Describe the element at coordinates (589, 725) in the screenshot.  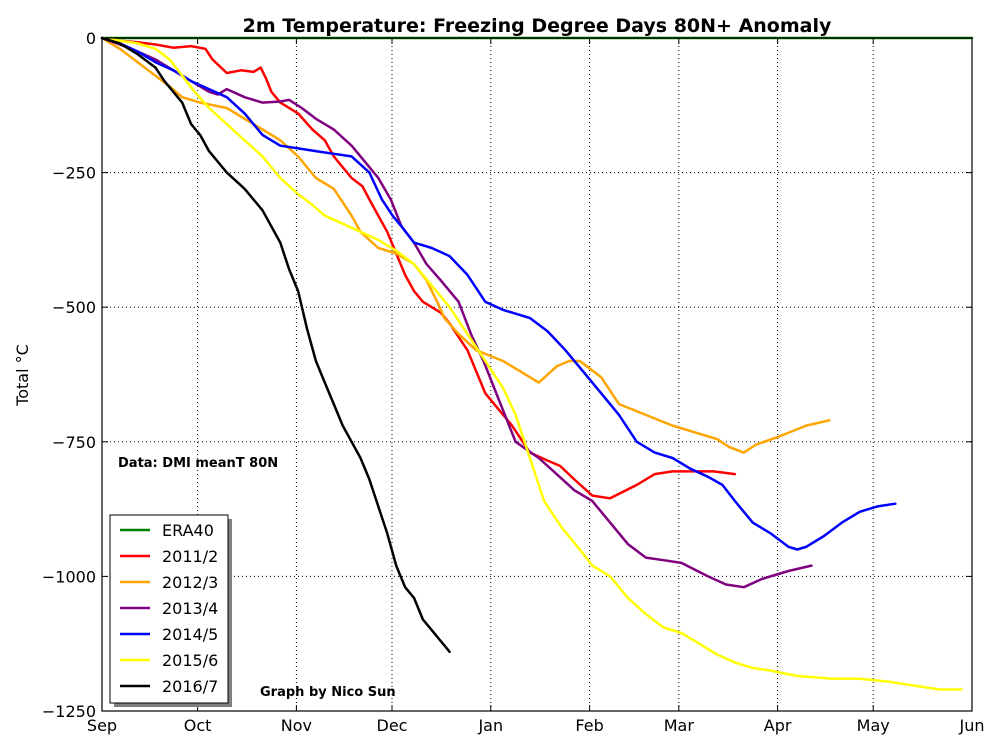
I see `x-tick-label: Feb` at that location.